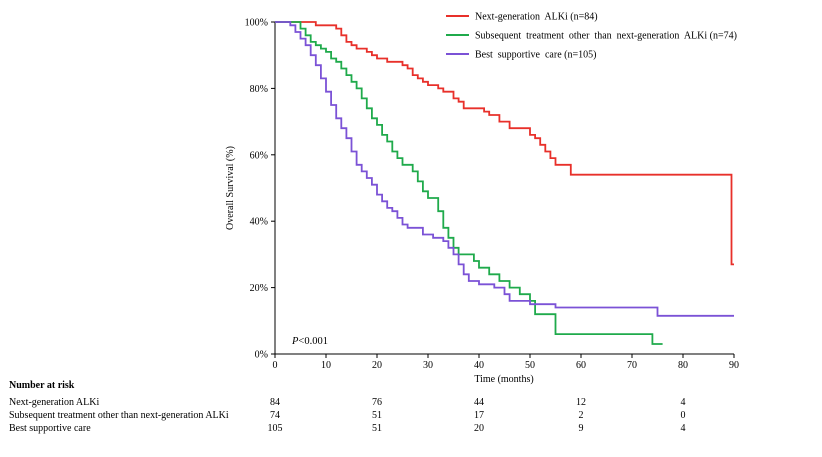  What do you see at coordinates (683, 428) in the screenshot?
I see `risk-value-bsc: 4` at bounding box center [683, 428].